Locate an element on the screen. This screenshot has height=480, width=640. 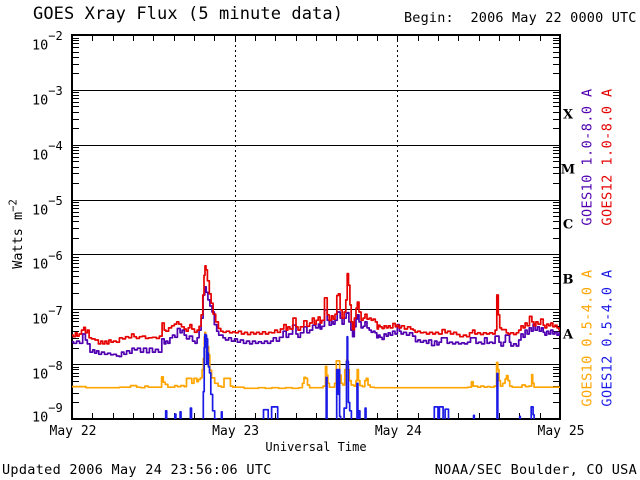
x-tick-label: May 24 is located at coordinates (398, 431).